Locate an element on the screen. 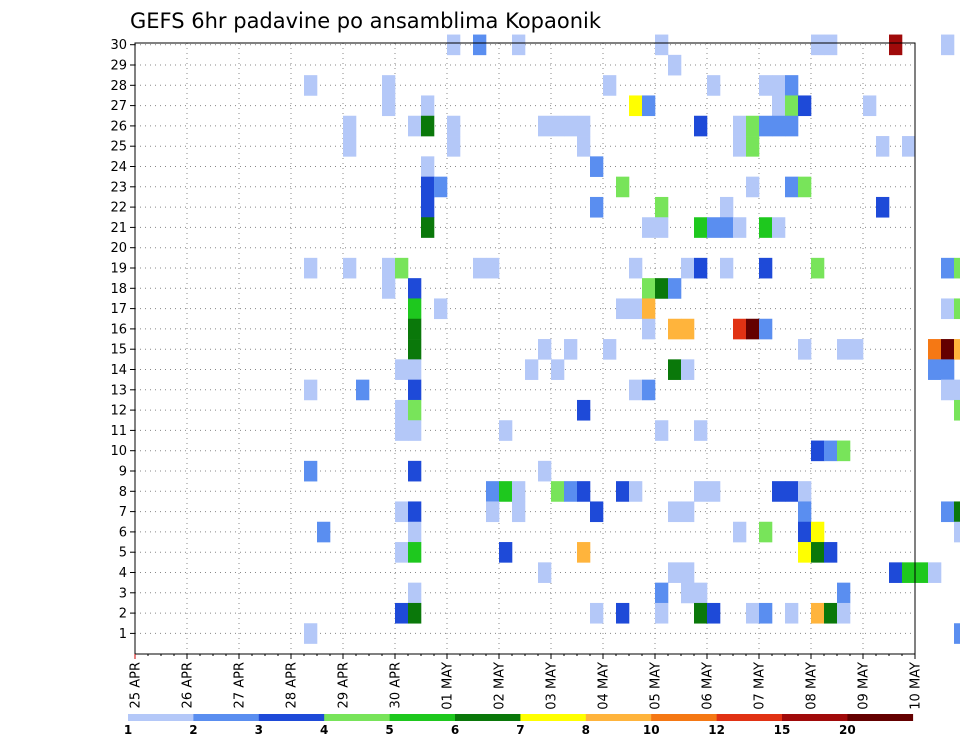  y-tick-label: 30 is located at coordinates (118, 45).